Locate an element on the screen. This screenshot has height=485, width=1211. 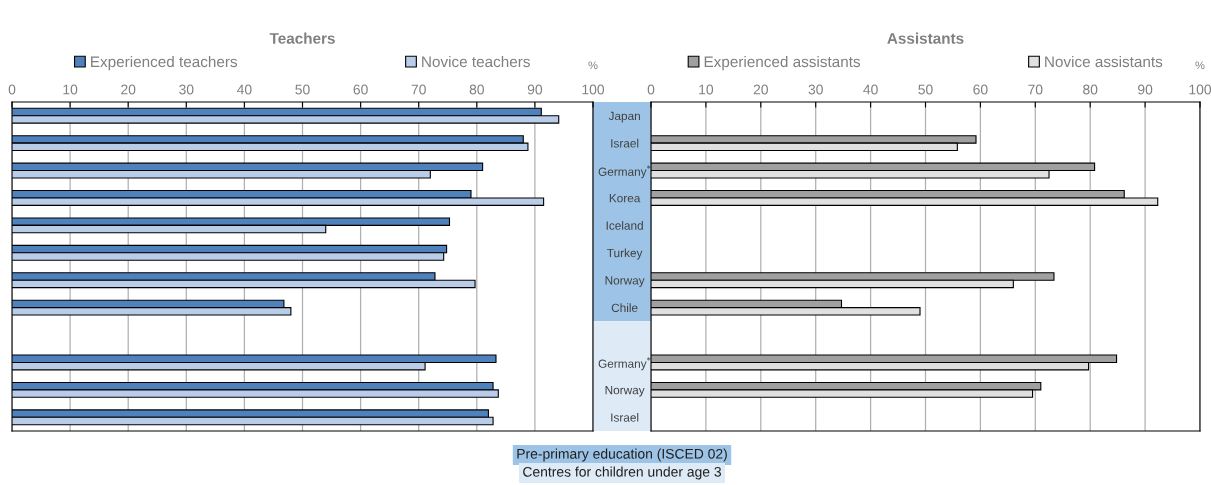
y-tick-label: Turkey is located at coordinates (625, 254).